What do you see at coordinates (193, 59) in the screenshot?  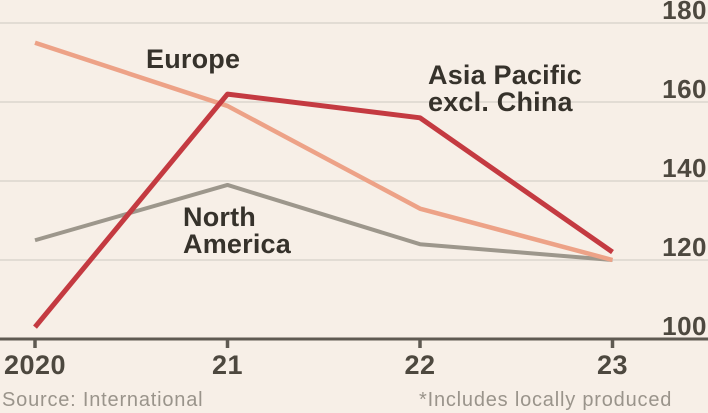 I see `series-label-europe: Europe` at bounding box center [193, 59].